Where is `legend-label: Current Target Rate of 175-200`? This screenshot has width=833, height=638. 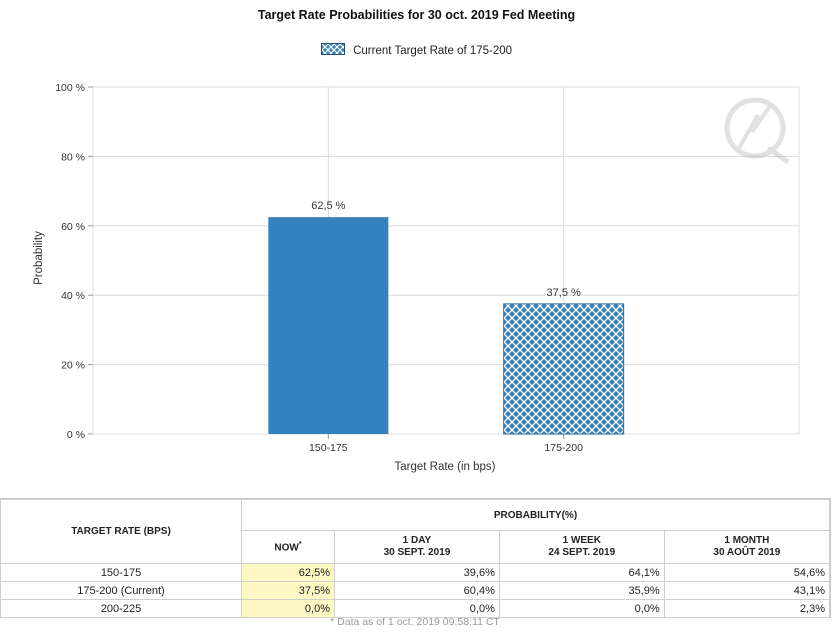 legend-label: Current Target Rate of 175-200 is located at coordinates (433, 51).